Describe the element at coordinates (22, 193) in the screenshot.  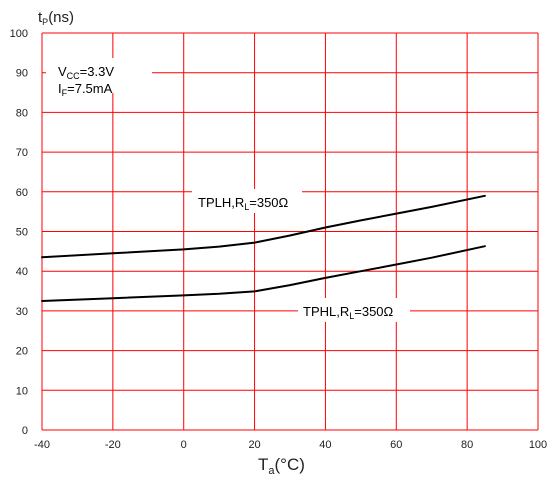
I see `y-tick-label: 60` at that location.